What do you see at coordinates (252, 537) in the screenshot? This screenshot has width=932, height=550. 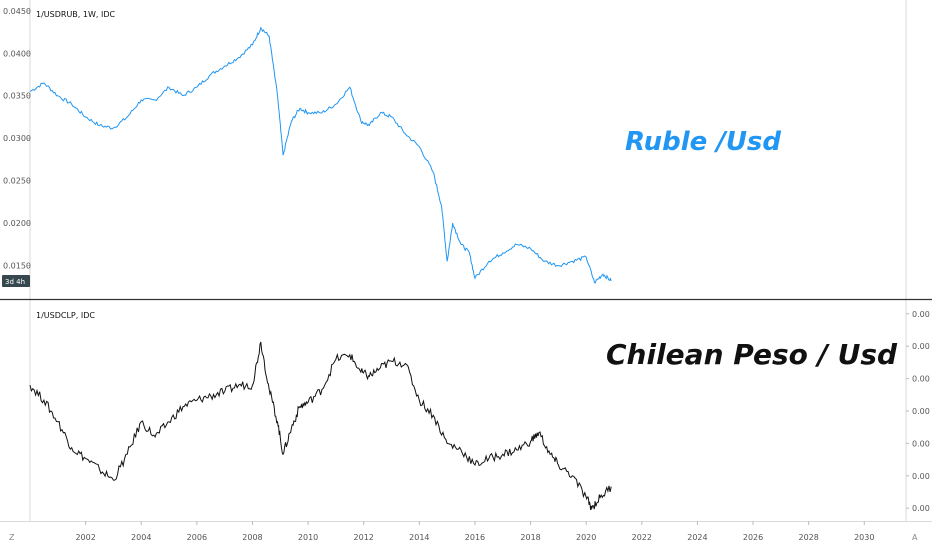 I see `x-tick-label: 2008` at bounding box center [252, 537].